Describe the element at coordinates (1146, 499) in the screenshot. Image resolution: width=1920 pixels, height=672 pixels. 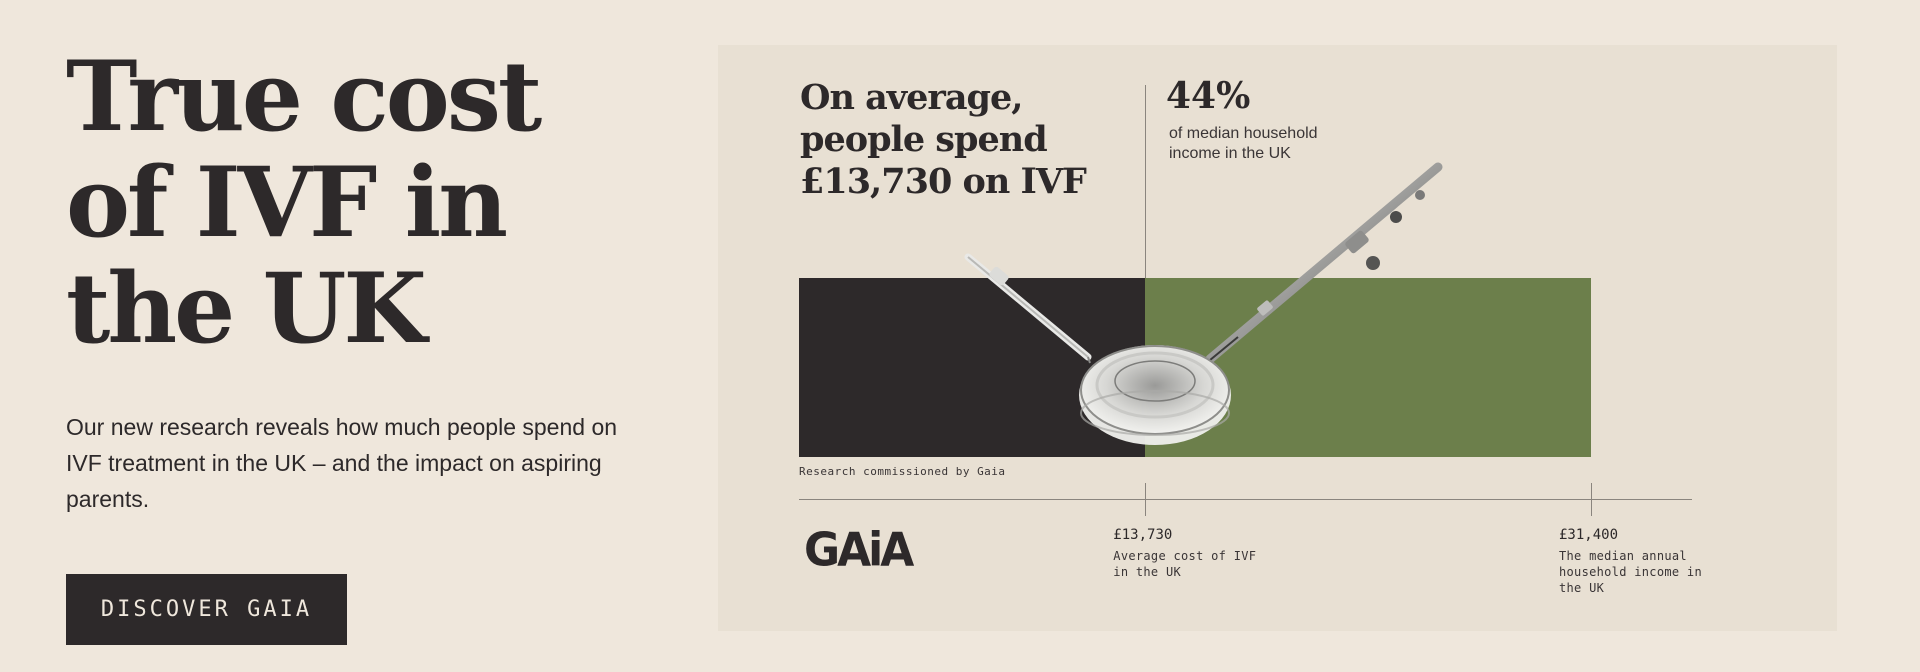
I see `axis-tick-ivf-cost` at that location.